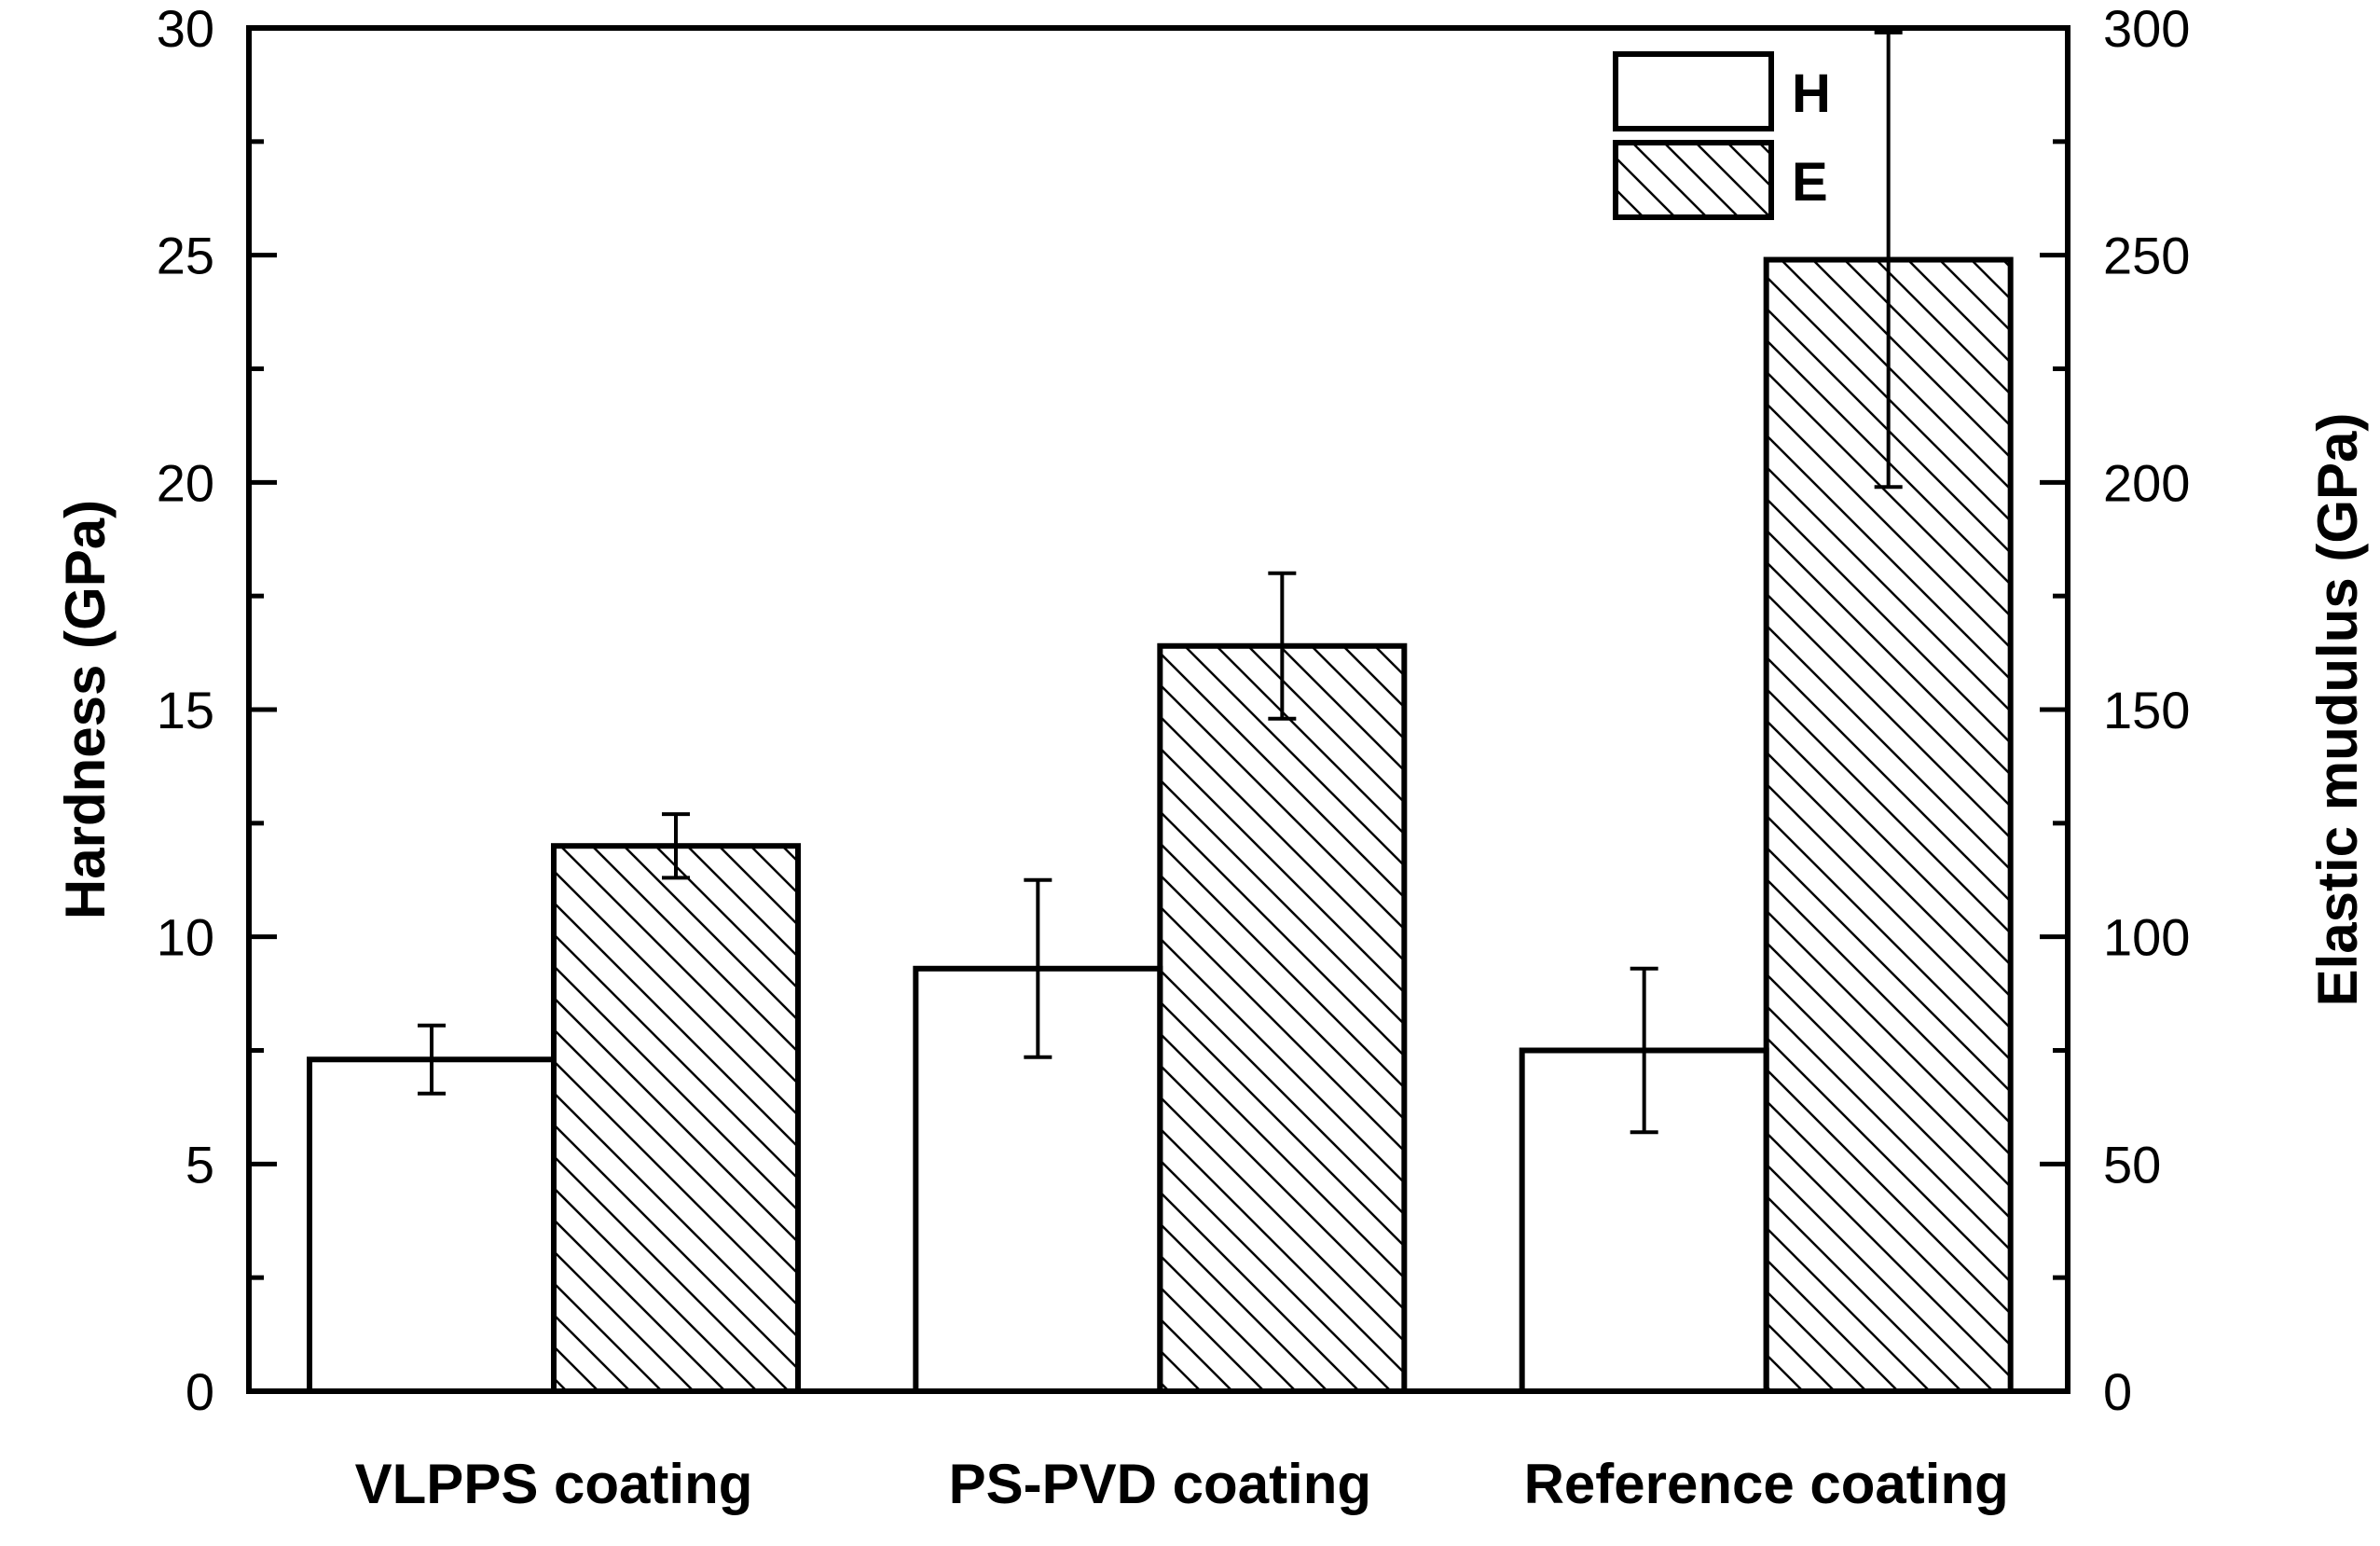 This screenshot has height=1546, width=2380. Describe the element at coordinates (1160, 1484) in the screenshot. I see `category-label-2: PS-PVD coating` at that location.